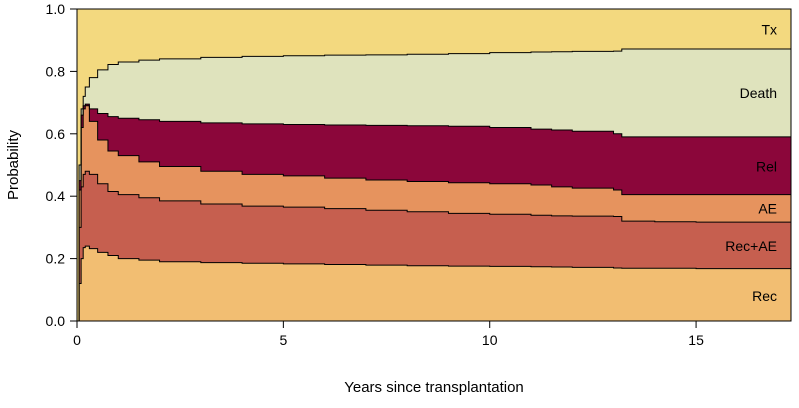 The height and width of the screenshot is (408, 799). What do you see at coordinates (766, 167) in the screenshot?
I see `series-label-rel: Rel` at bounding box center [766, 167].